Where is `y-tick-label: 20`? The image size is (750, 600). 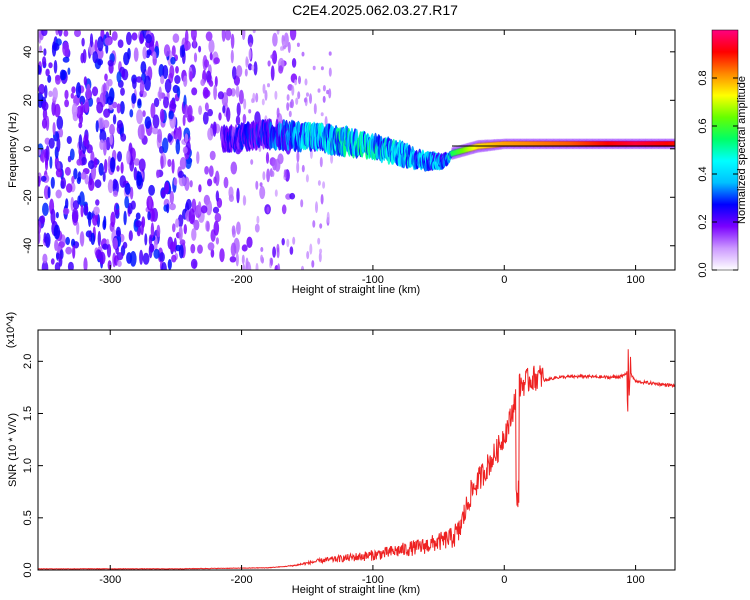
y-tick-label: 20 is located at coordinates (28, 100).